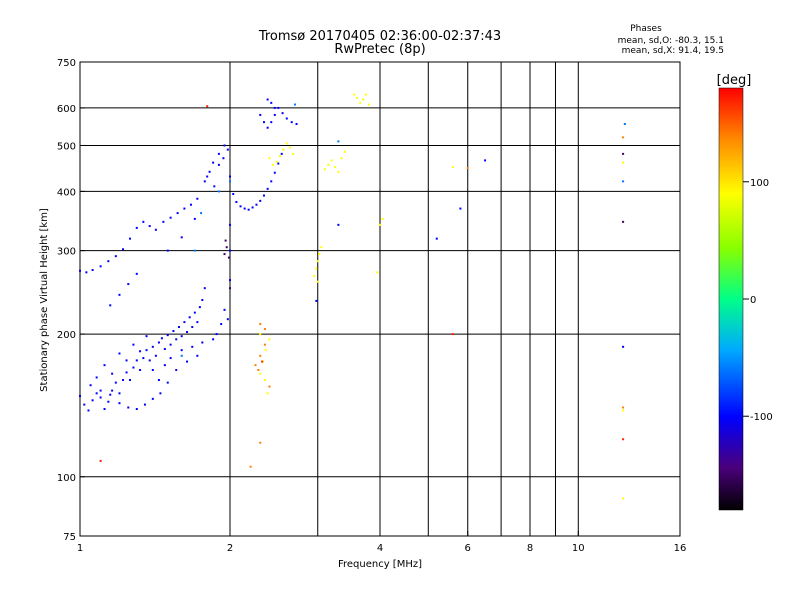 The width and height of the screenshot is (800, 600). What do you see at coordinates (66, 63) in the screenshot?
I see `y-tick-label: 750` at bounding box center [66, 63].